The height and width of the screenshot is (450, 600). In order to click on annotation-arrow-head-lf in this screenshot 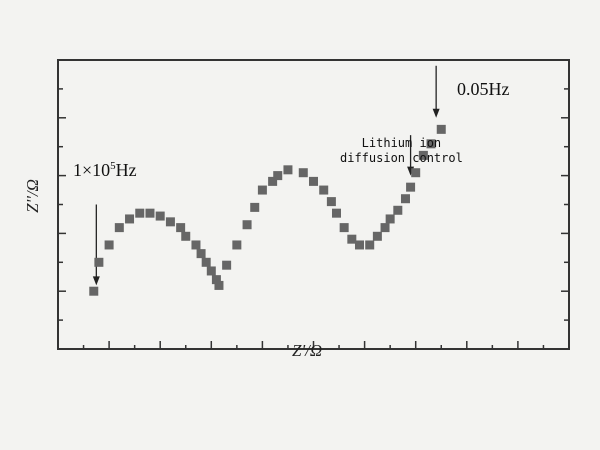, I will do `click(436, 113)`.